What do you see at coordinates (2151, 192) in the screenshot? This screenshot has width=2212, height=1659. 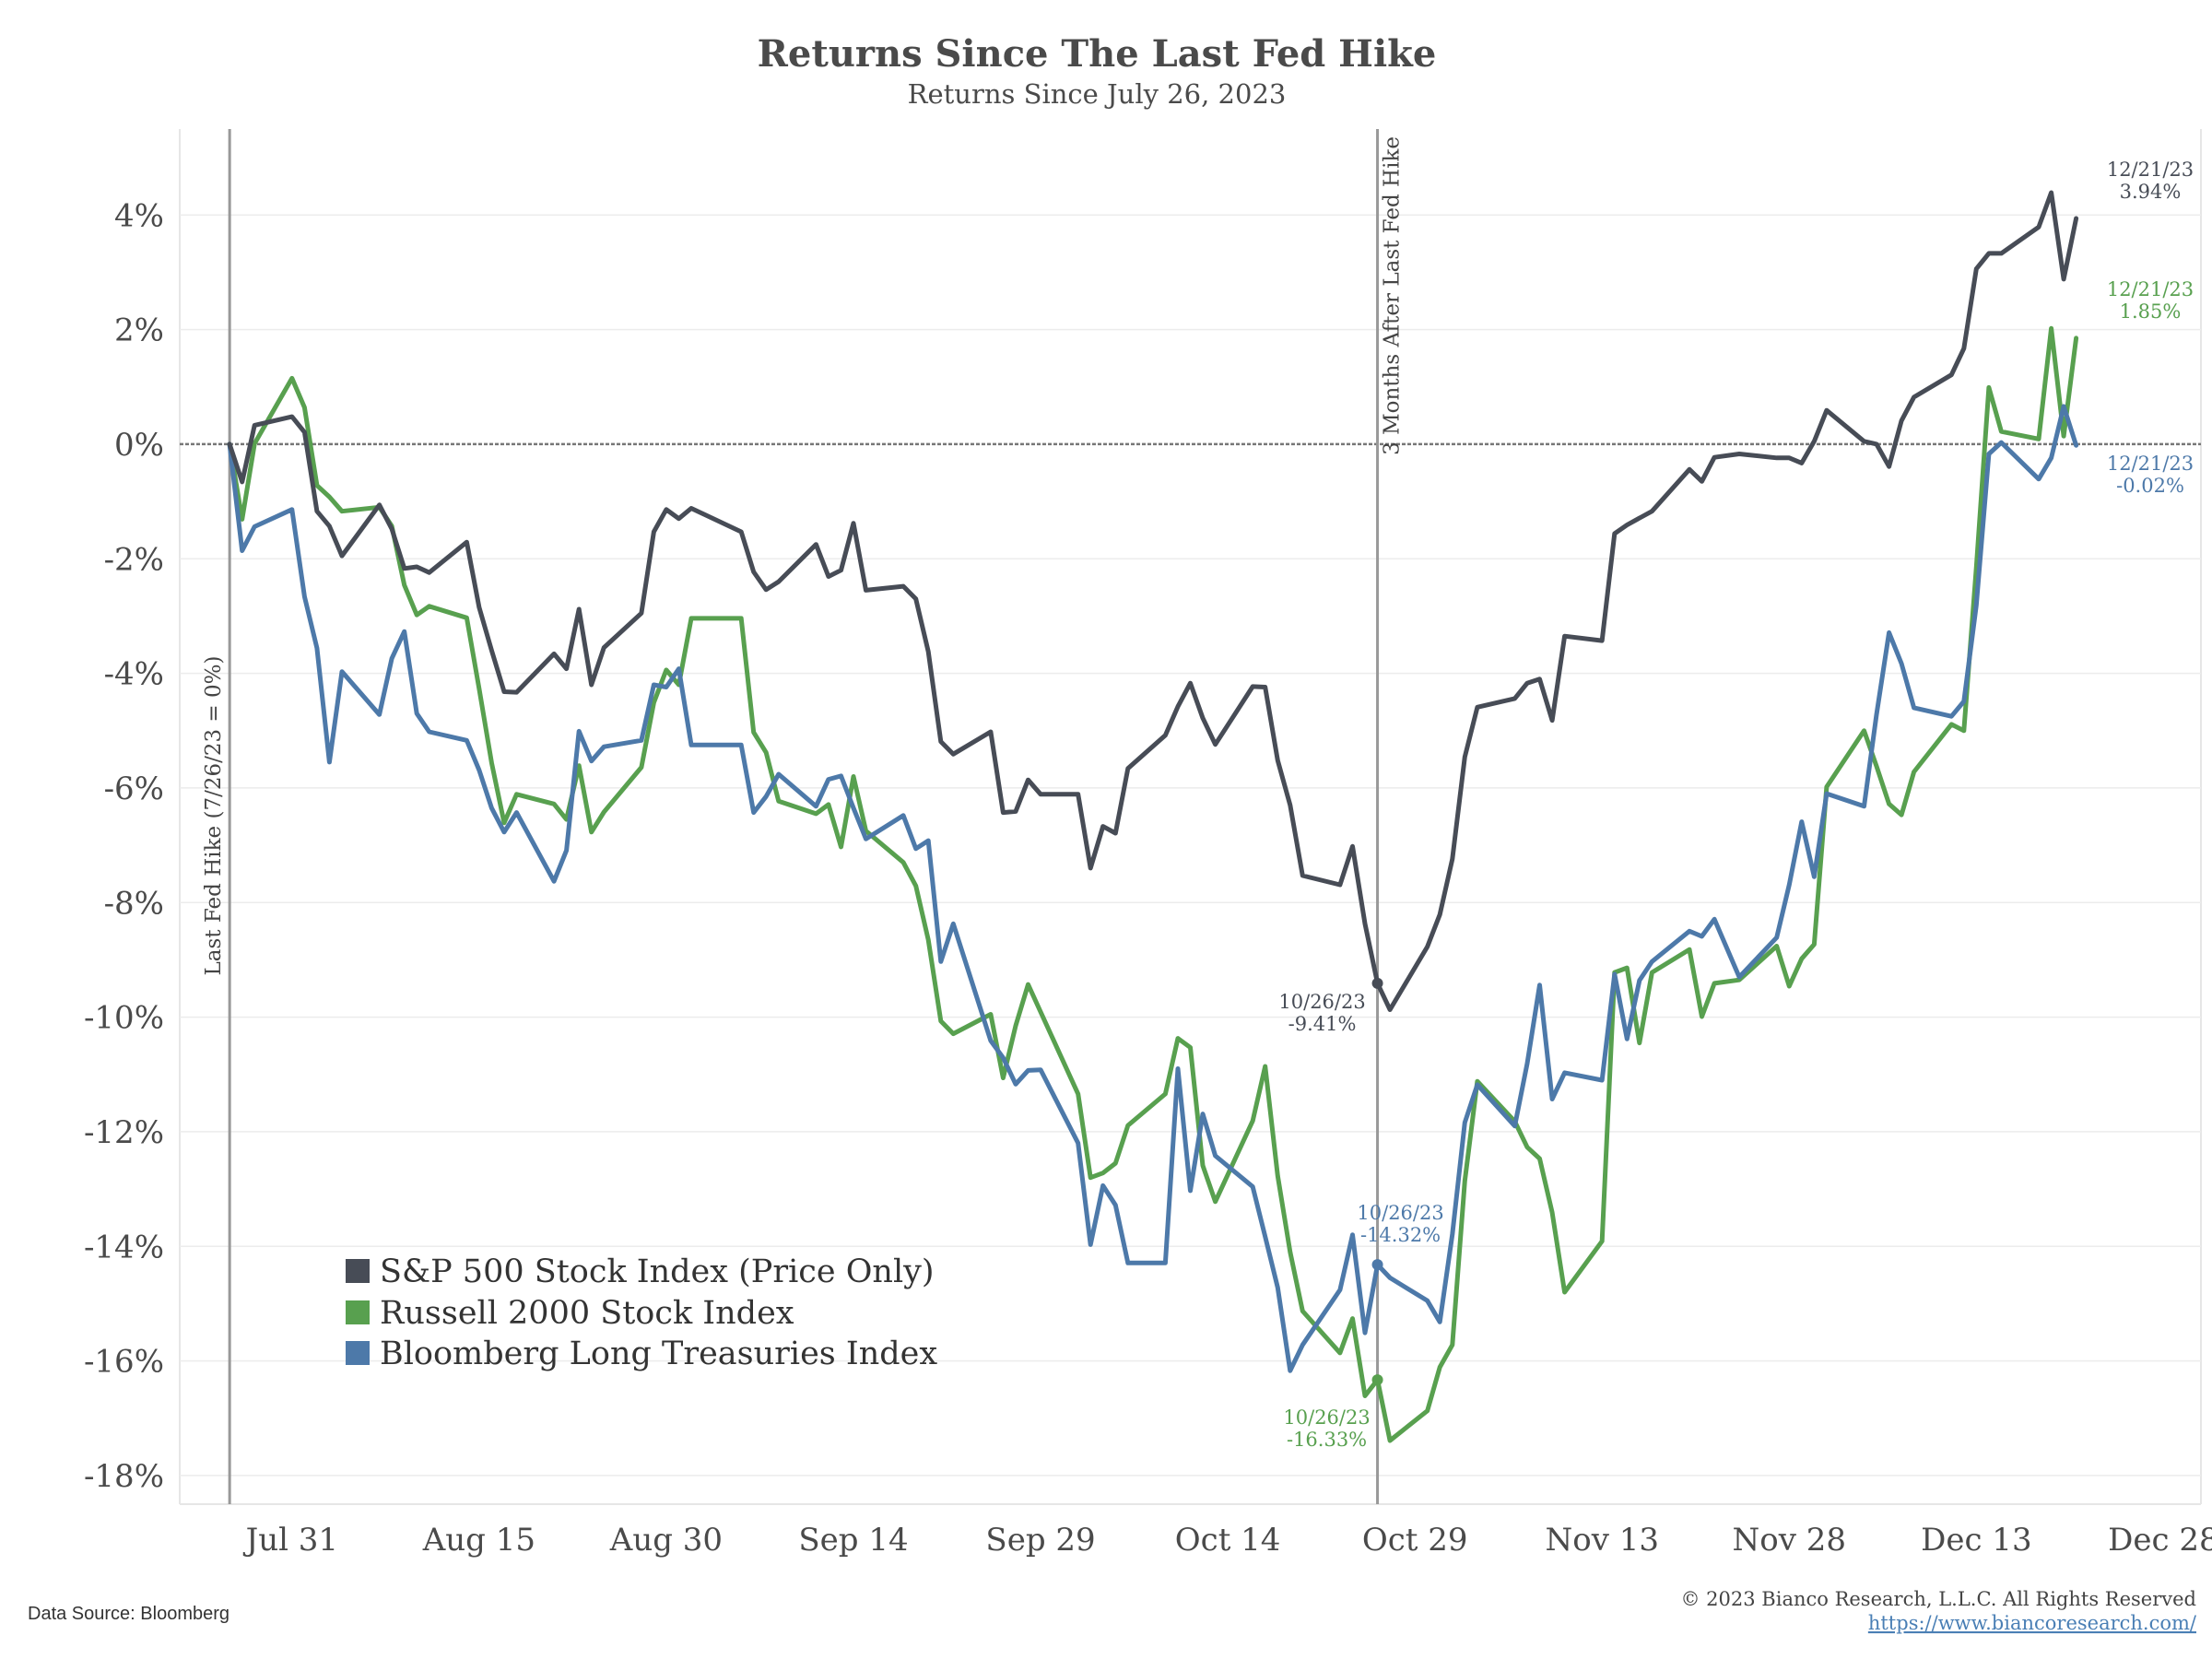 I see `annotation-value-label: 3.94%` at bounding box center [2151, 192].